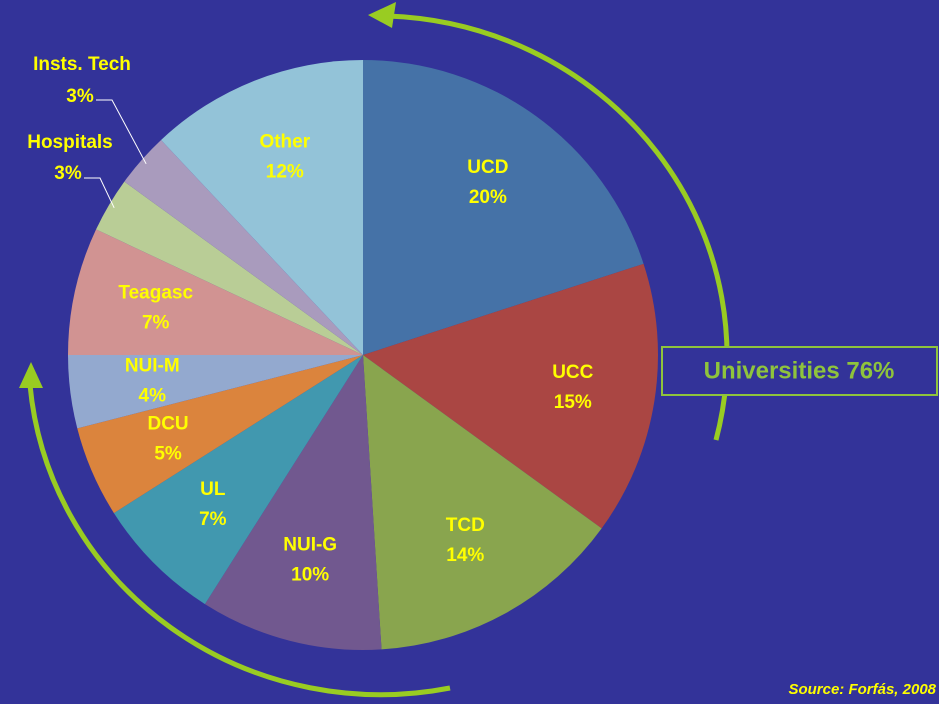 This screenshot has height=704, width=939. Describe the element at coordinates (82, 64) in the screenshot. I see `slice-label: Insts. Tech` at that location.